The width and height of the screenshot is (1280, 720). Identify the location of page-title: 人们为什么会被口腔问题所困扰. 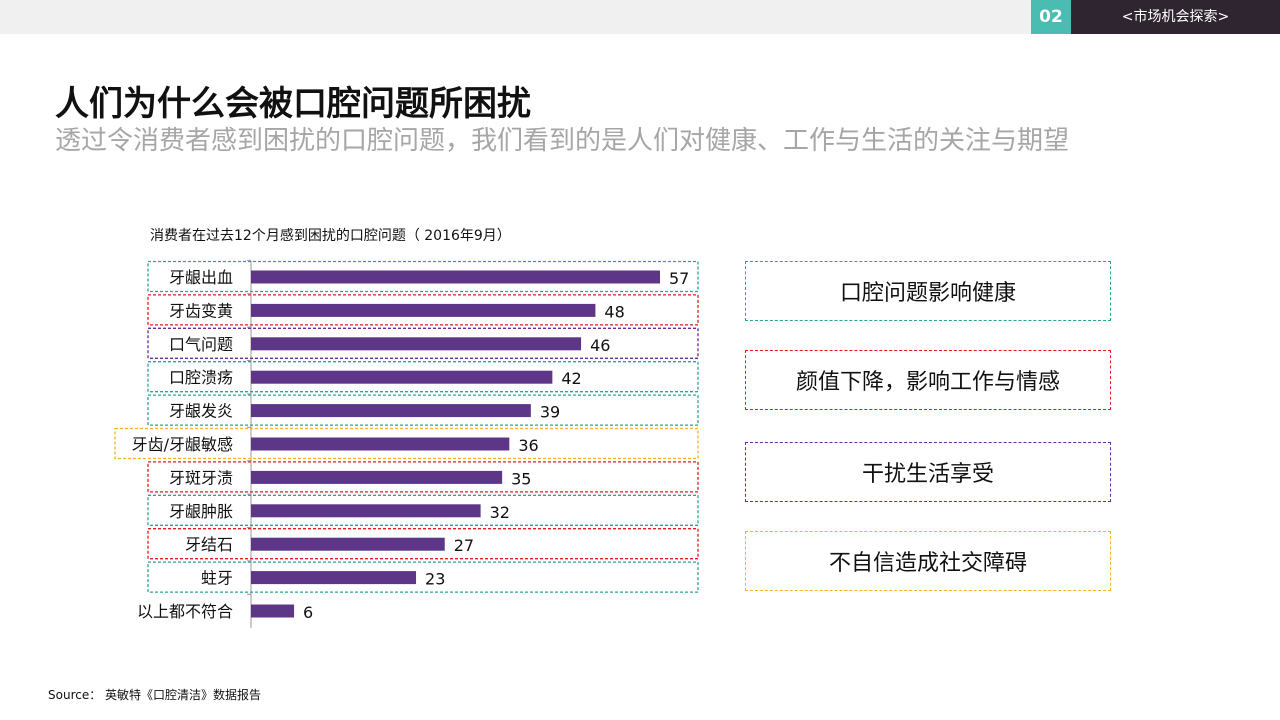
(293, 104).